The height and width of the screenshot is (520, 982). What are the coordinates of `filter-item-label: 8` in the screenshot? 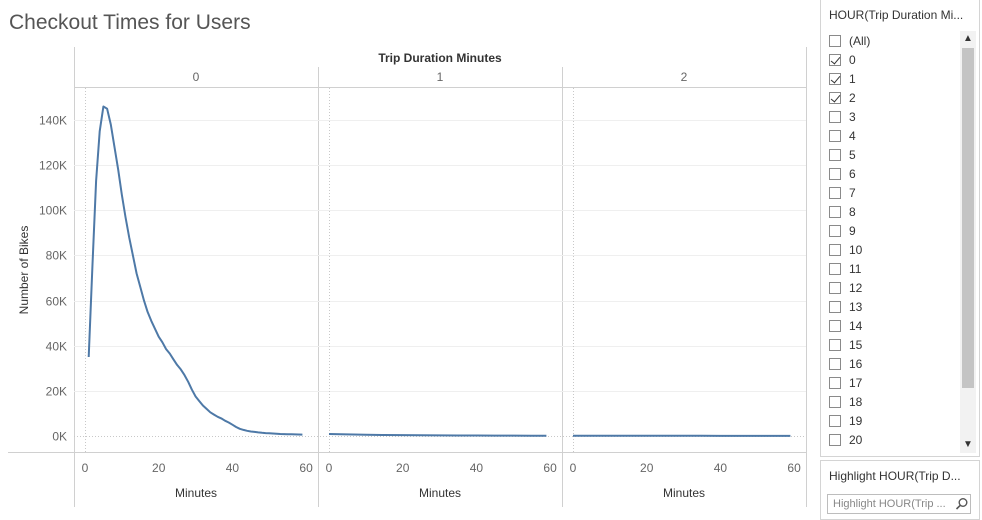 It's located at (852, 212).